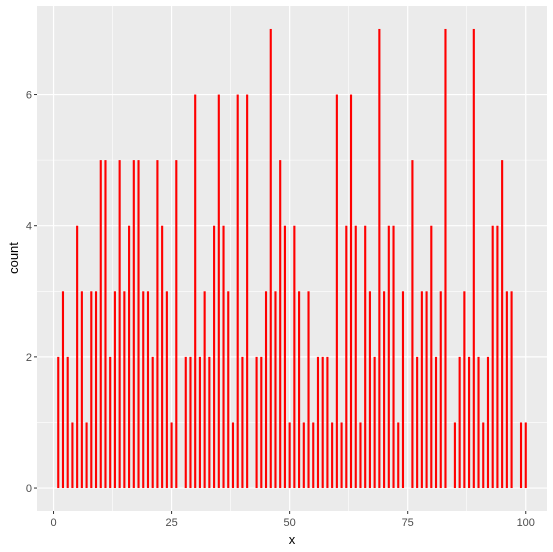 This screenshot has height=552, width=553. What do you see at coordinates (29, 358) in the screenshot?
I see `y-tick-label: 2` at bounding box center [29, 358].